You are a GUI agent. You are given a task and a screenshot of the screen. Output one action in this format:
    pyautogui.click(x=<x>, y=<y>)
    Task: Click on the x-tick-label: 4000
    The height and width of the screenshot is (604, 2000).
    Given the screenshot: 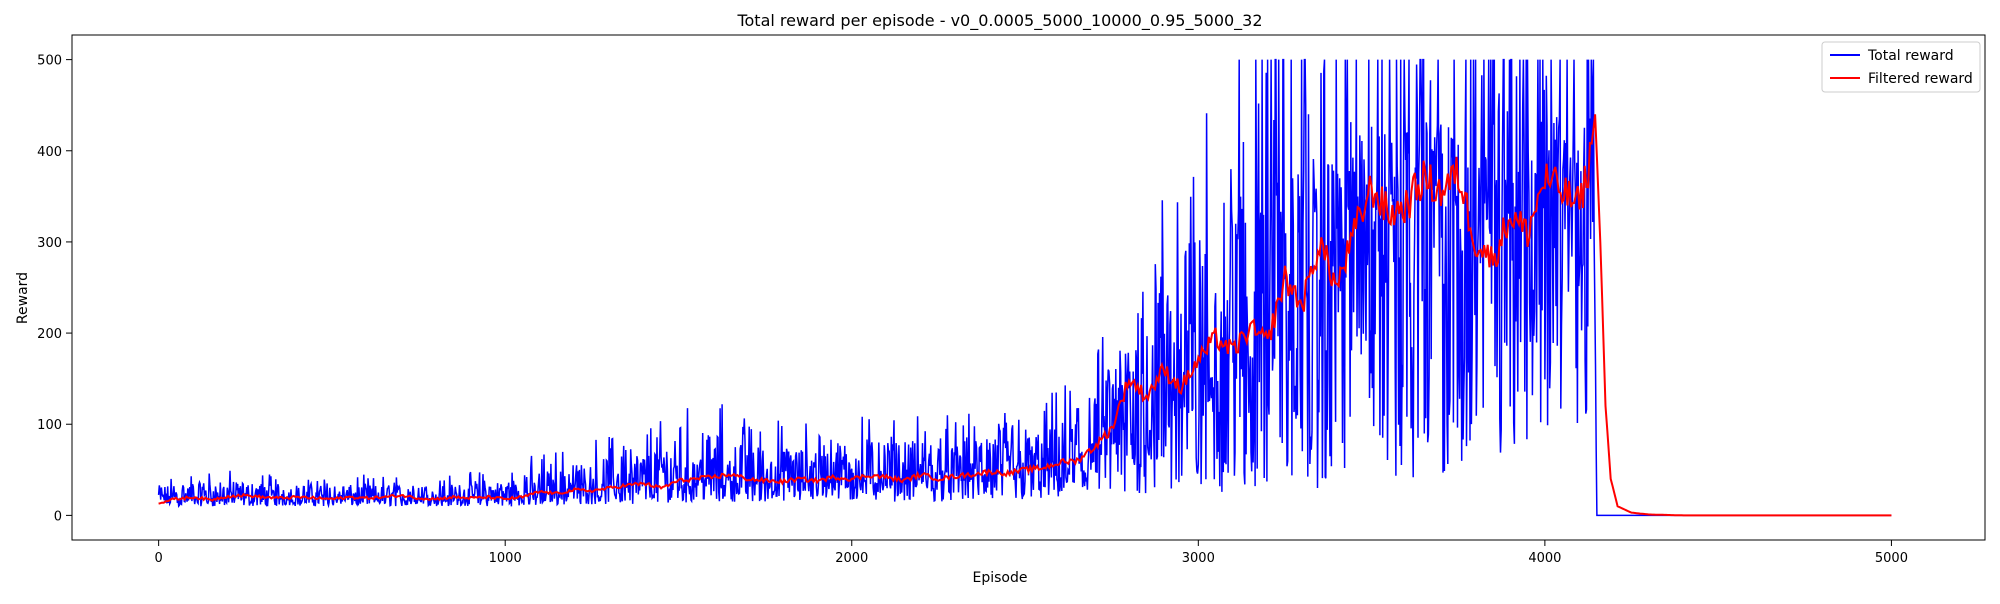 What is the action you would take?
    pyautogui.click(x=1544, y=558)
    